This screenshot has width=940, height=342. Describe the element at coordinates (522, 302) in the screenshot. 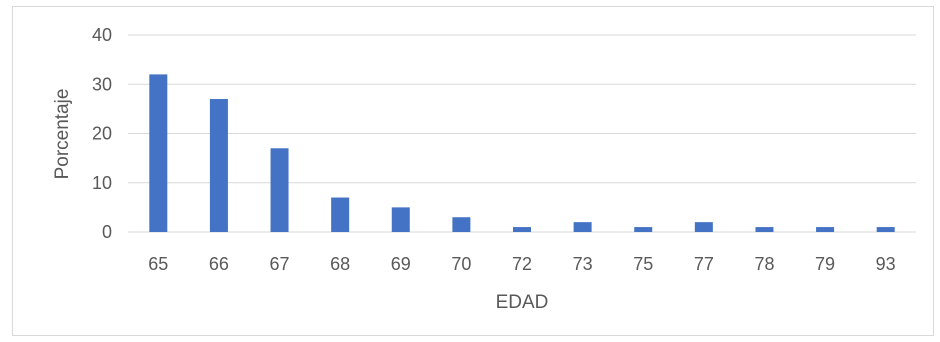

I see `x-axis-title: EDAD` at that location.